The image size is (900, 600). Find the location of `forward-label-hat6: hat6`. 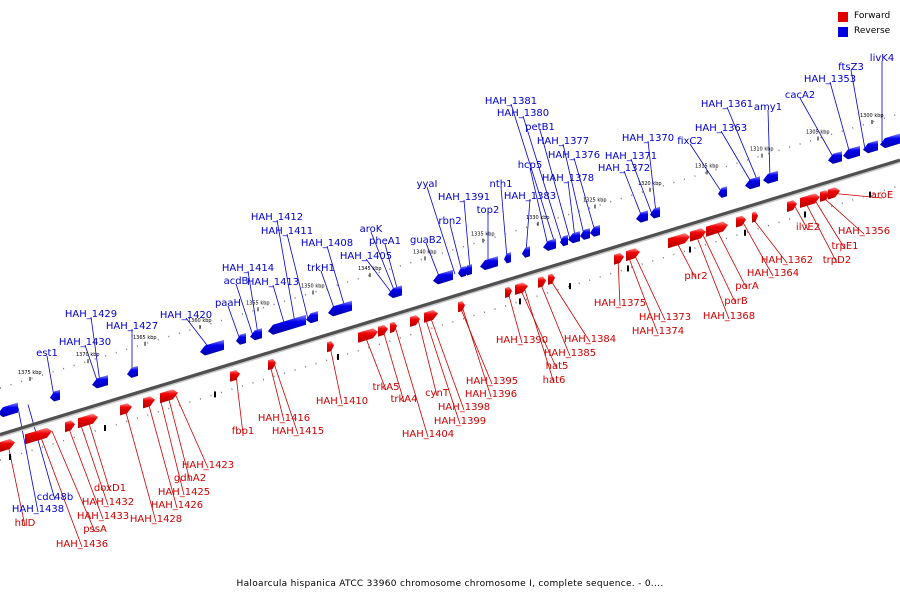

forward-label-hat6: hat6 is located at coordinates (554, 380).